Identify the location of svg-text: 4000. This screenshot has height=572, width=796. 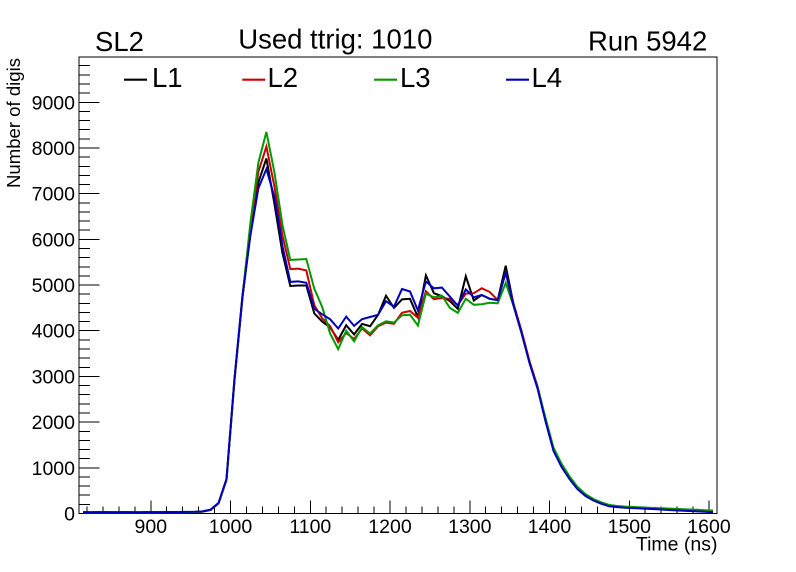
(54, 332).